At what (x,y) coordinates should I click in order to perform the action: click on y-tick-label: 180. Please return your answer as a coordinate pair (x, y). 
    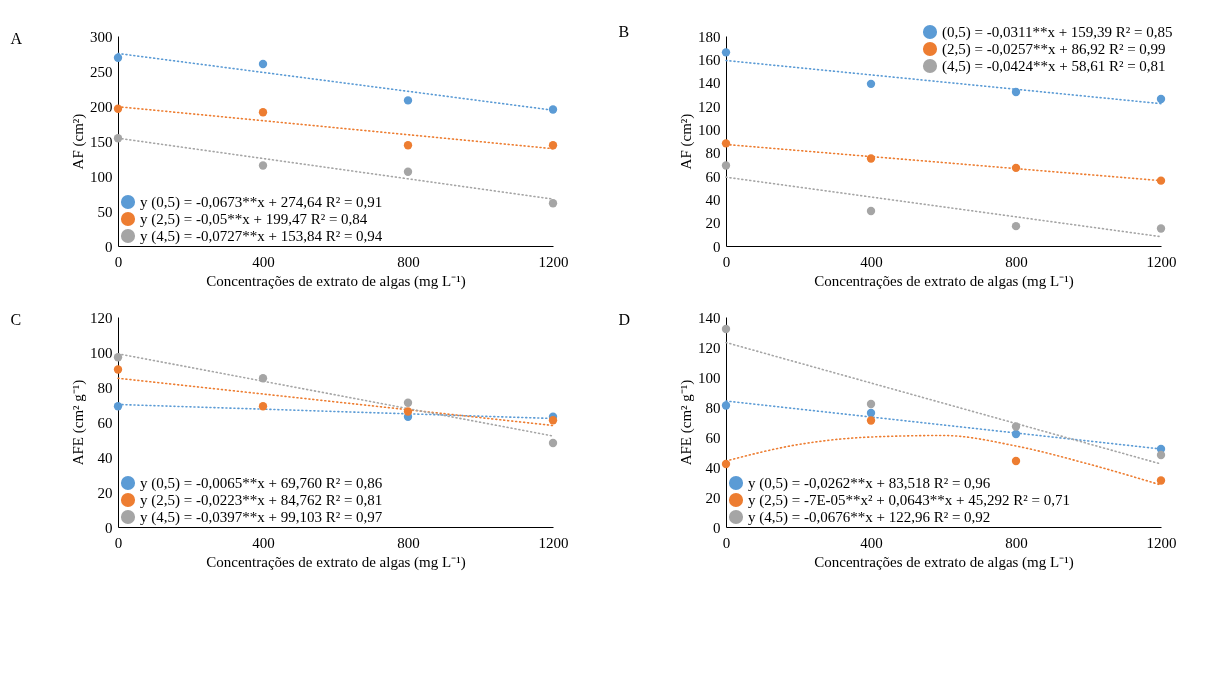
    Looking at the image, I should click on (709, 36).